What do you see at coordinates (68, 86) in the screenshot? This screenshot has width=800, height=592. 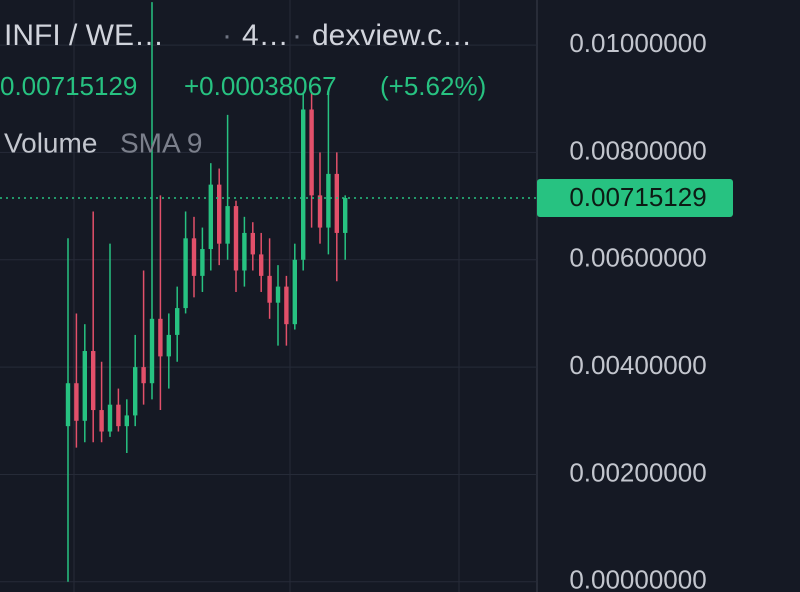 I see `last-price: 0.00715129` at bounding box center [68, 86].